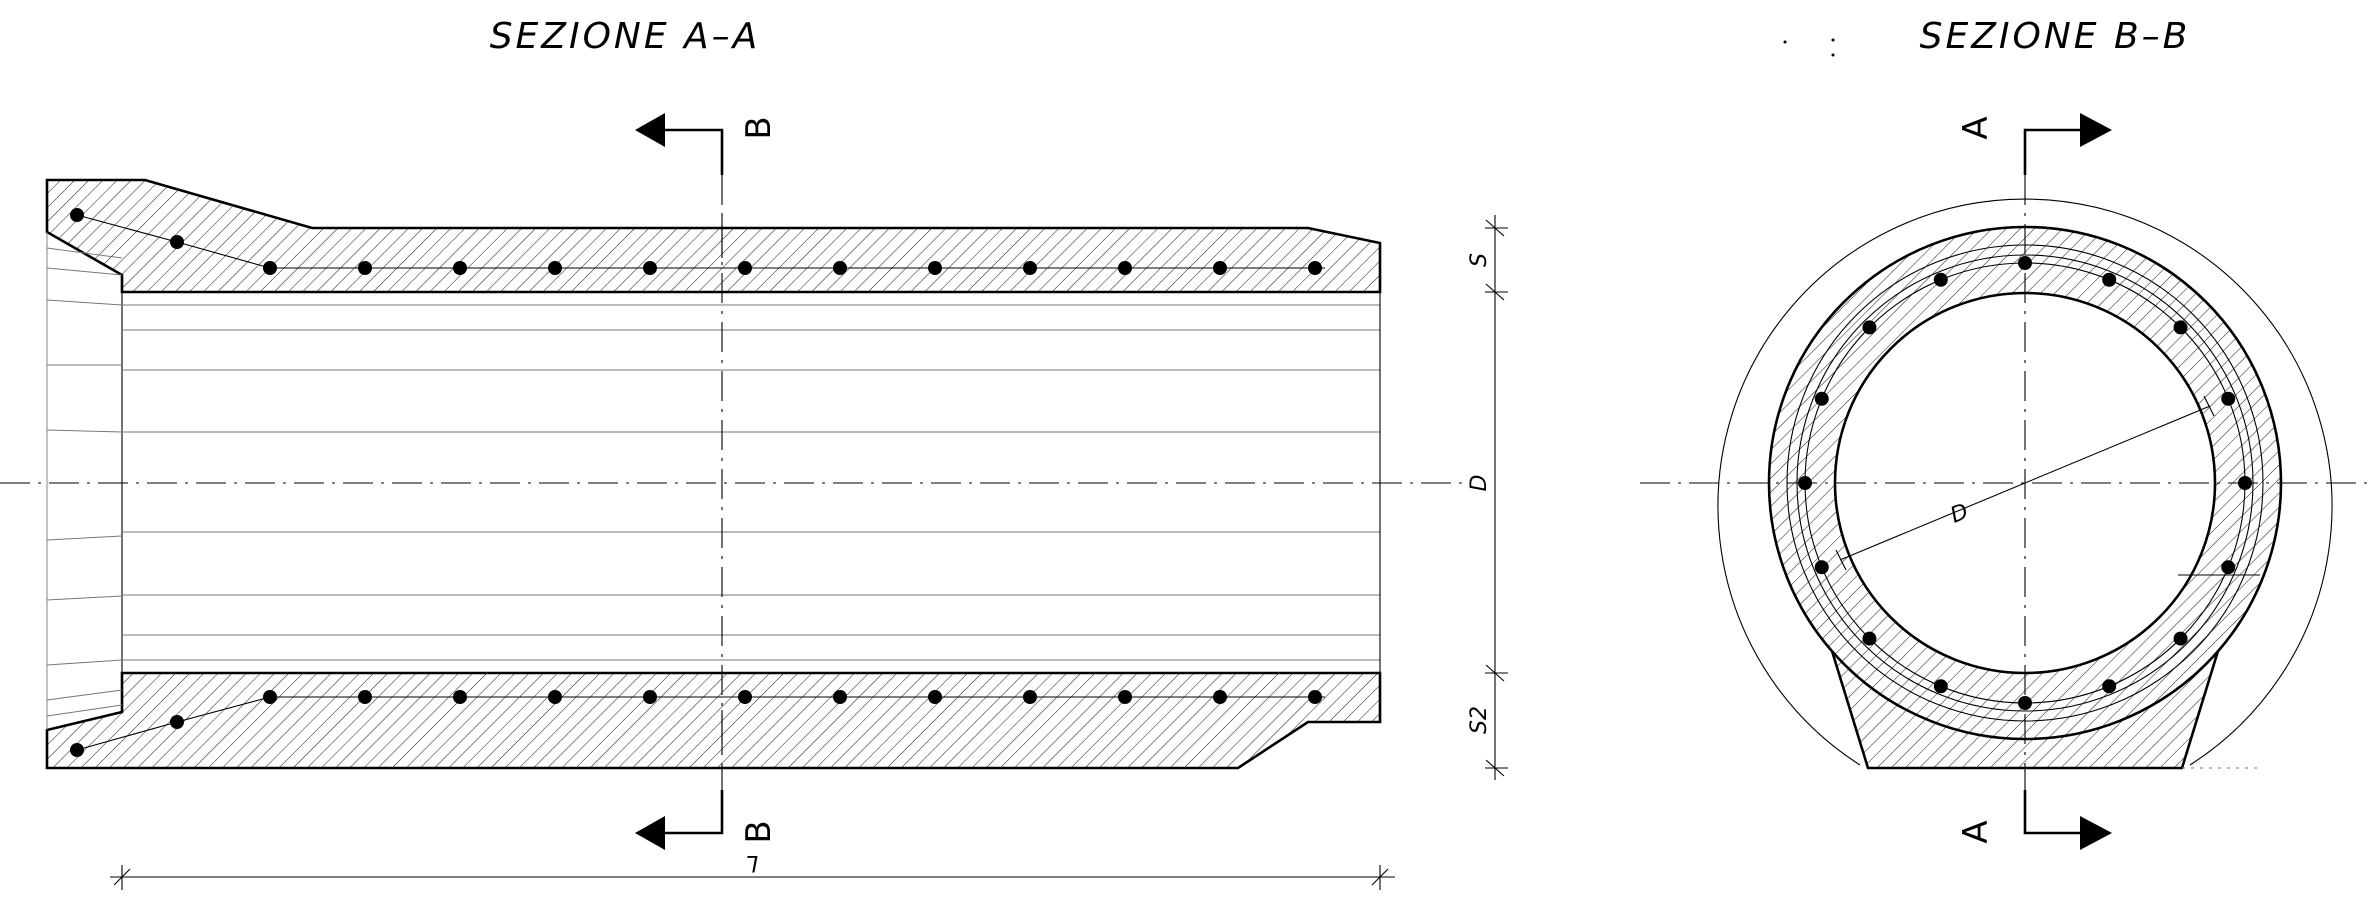 The height and width of the screenshot is (903, 2371). I want to click on socket-interior-lines, so click(84, 481).